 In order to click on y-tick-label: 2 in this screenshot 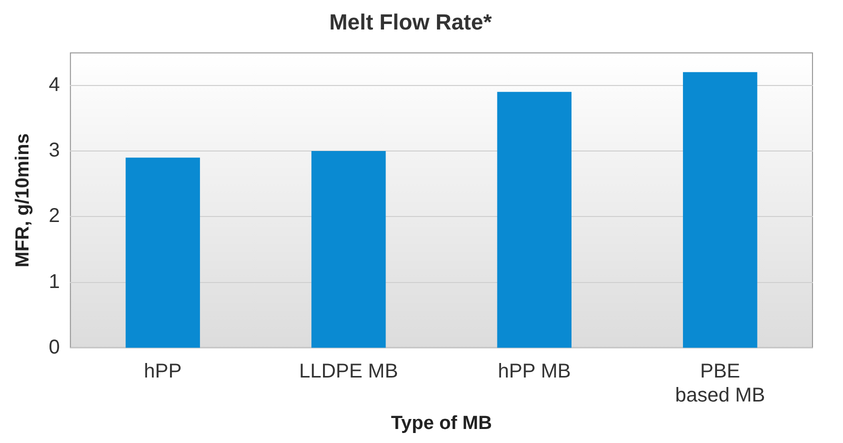, I will do `click(54, 216)`.